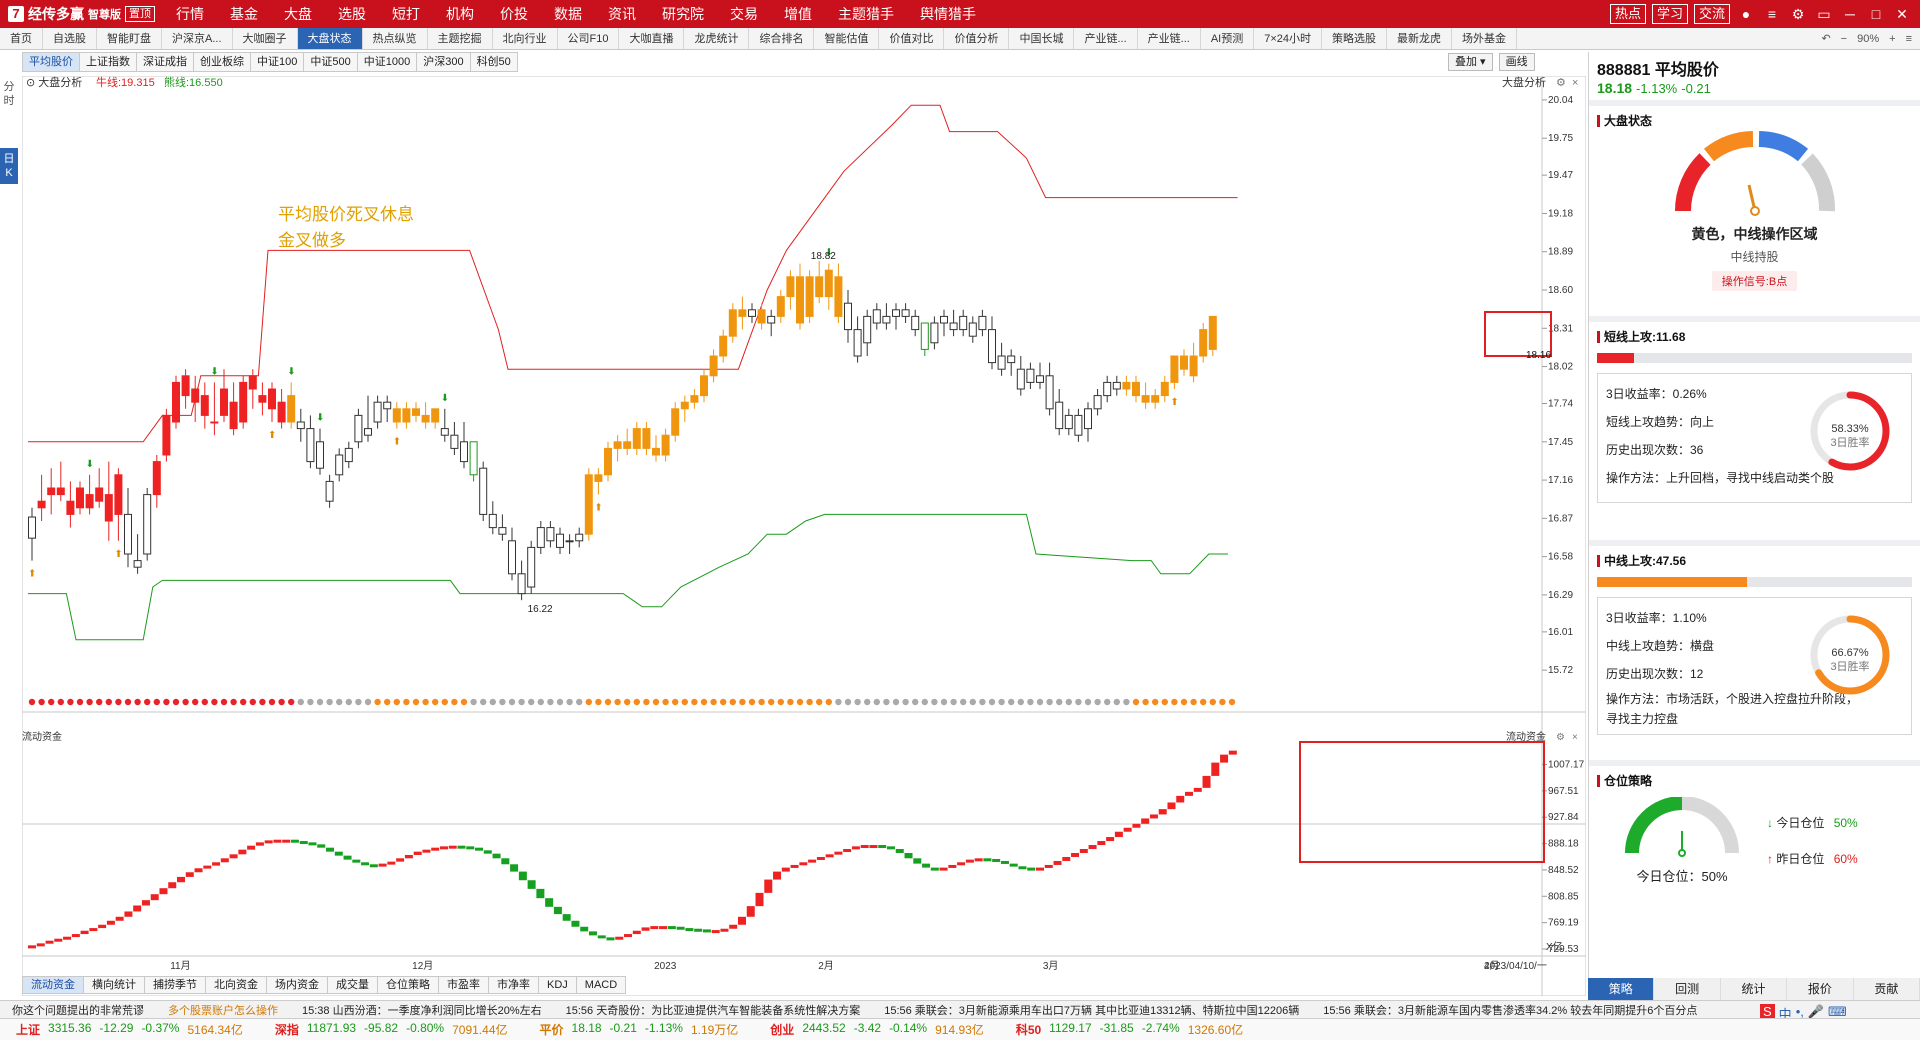 The height and width of the screenshot is (1040, 1920). Describe the element at coordinates (265, 38) in the screenshot. I see `tab-item: 大咖圈子` at that location.